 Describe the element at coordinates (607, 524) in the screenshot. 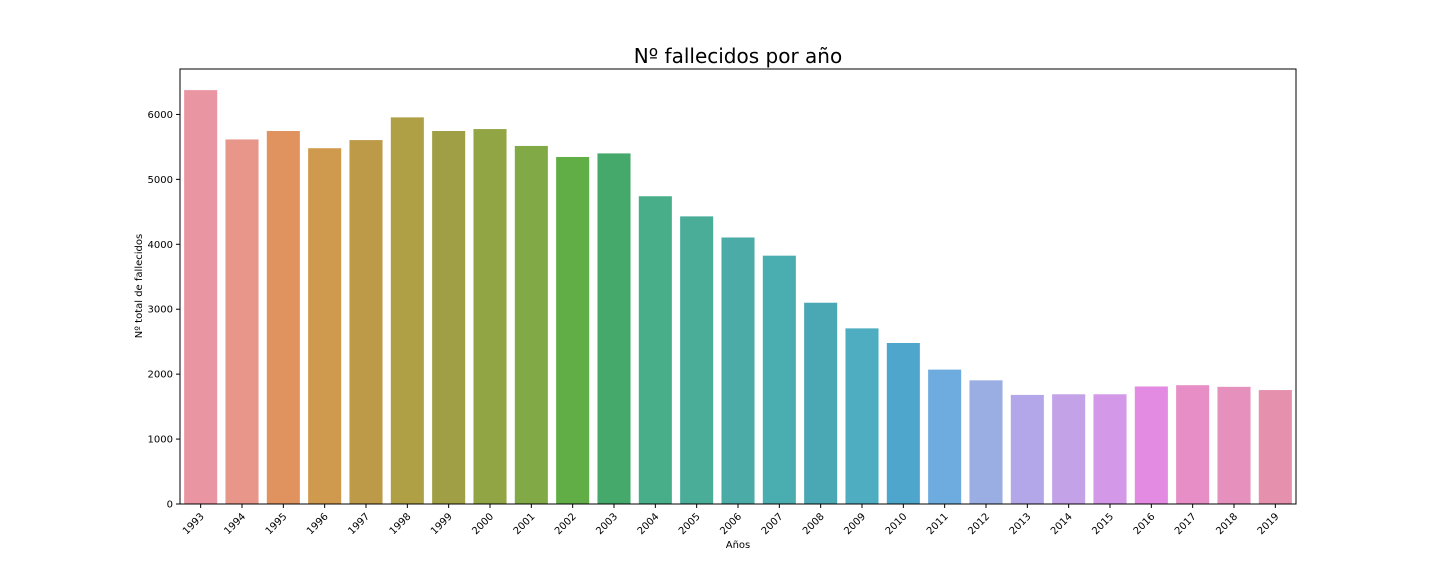

I see `x-tick-label-2003: 2003` at that location.